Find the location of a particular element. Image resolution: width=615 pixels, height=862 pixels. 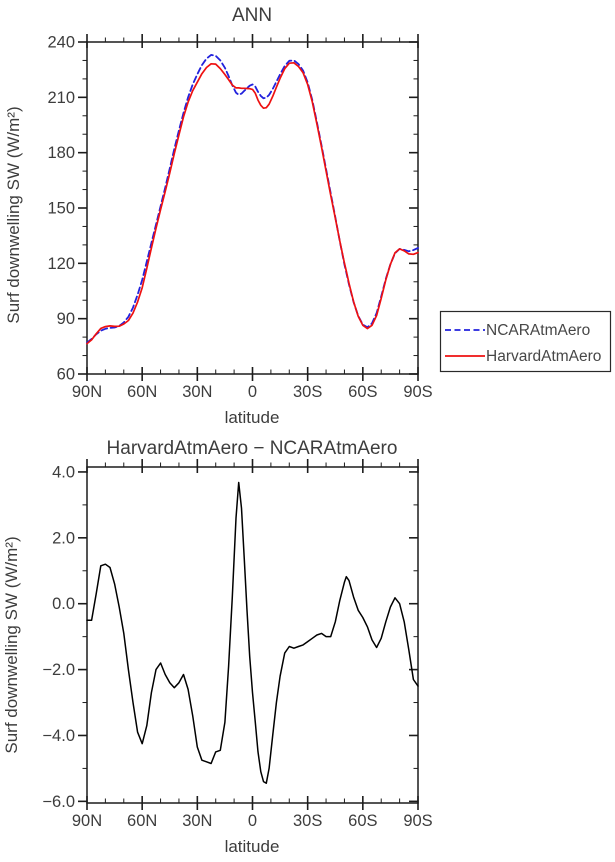

legend-box is located at coordinates (525, 341).